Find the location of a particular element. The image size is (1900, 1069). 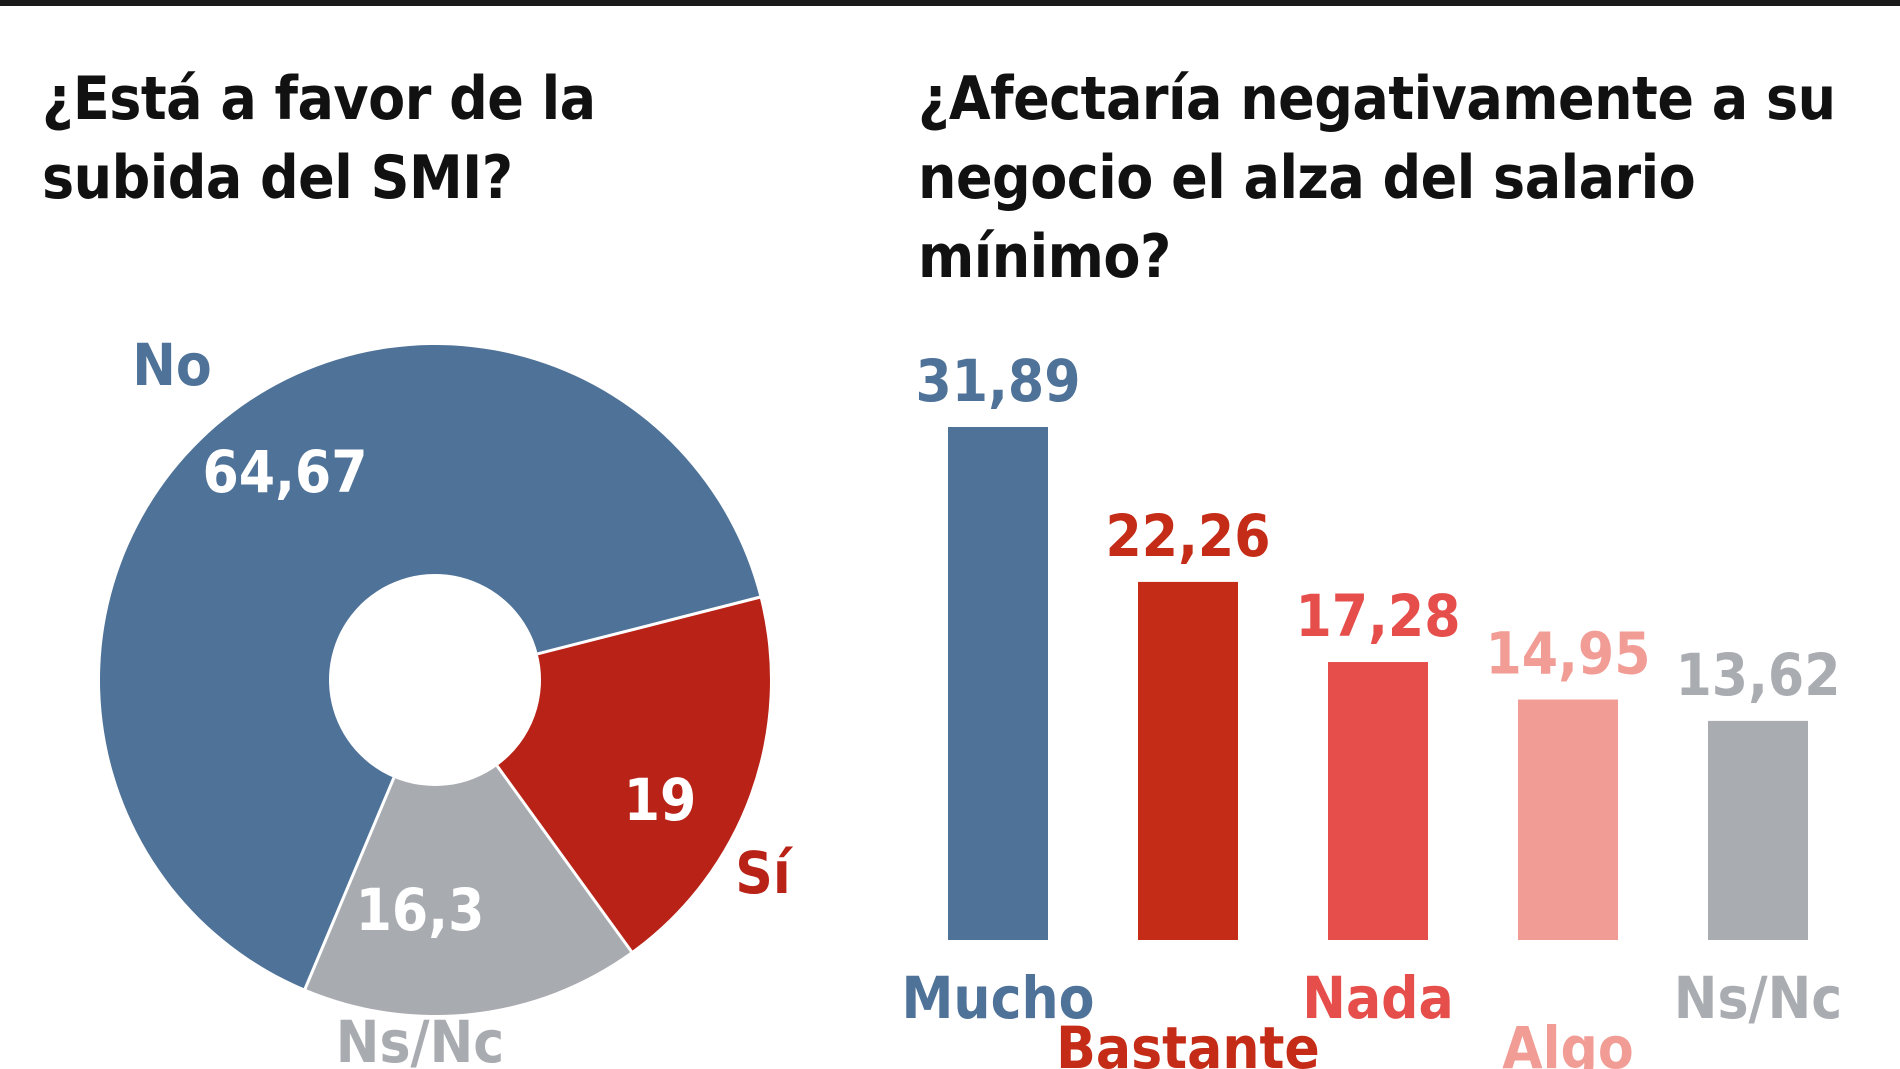

bar-value-label-bastante: 22,26 is located at coordinates (1187, 536).